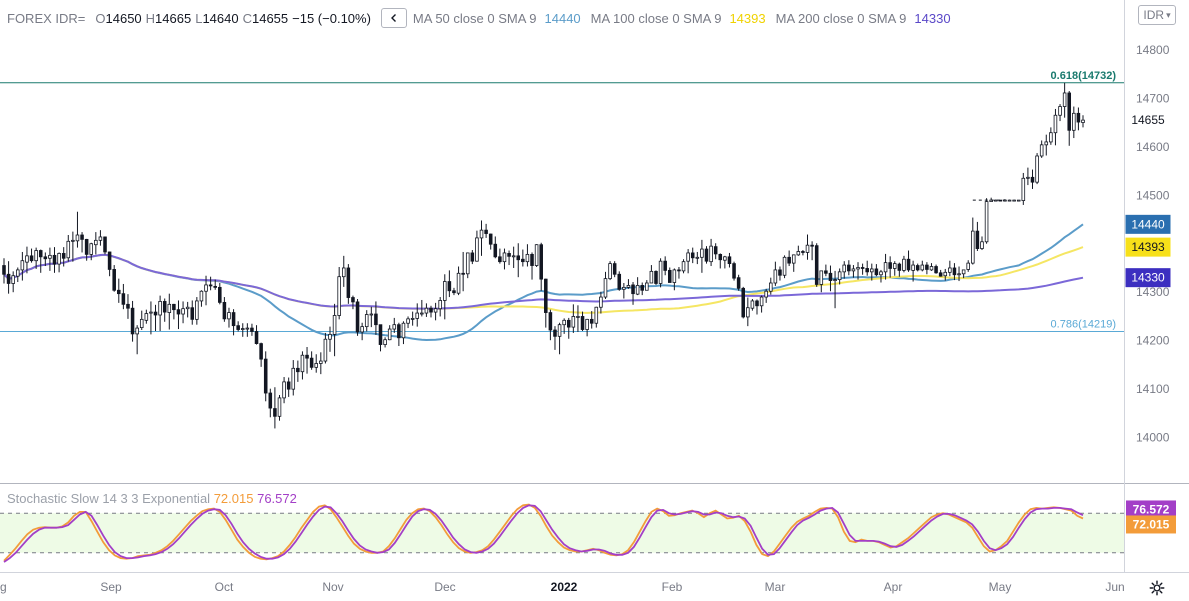 The height and width of the screenshot is (601, 1189). I want to click on currency-button: IDR ▾, so click(1157, 15).